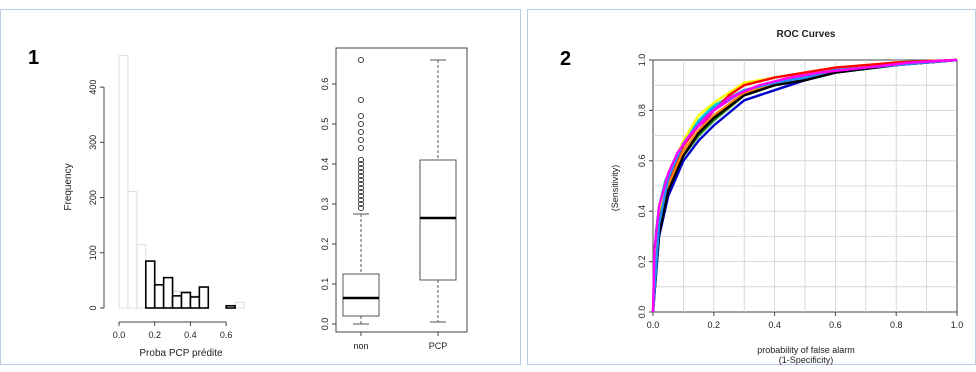 The image size is (976, 372). Describe the element at coordinates (93, 197) in the screenshot. I see `hist-y-tick-label: 200` at that location.